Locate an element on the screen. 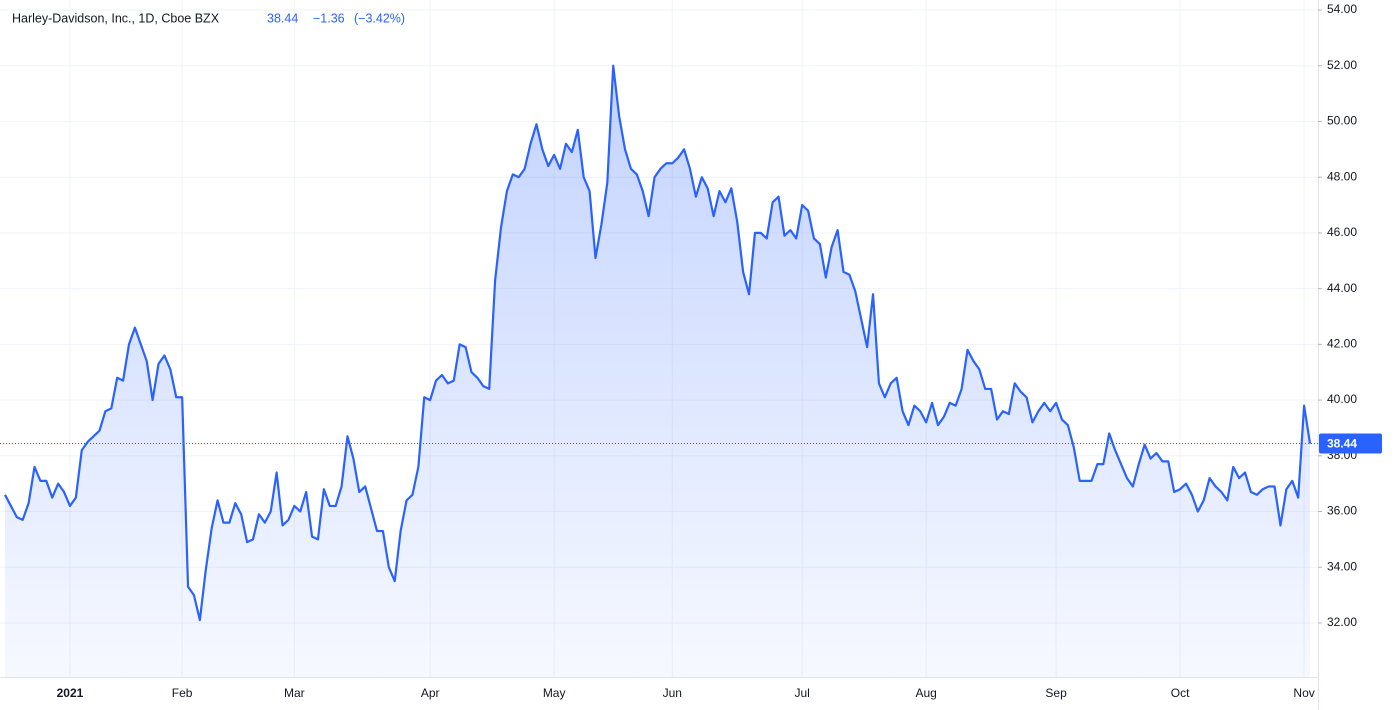  y-tick-label: 50.00 is located at coordinates (1342, 121).